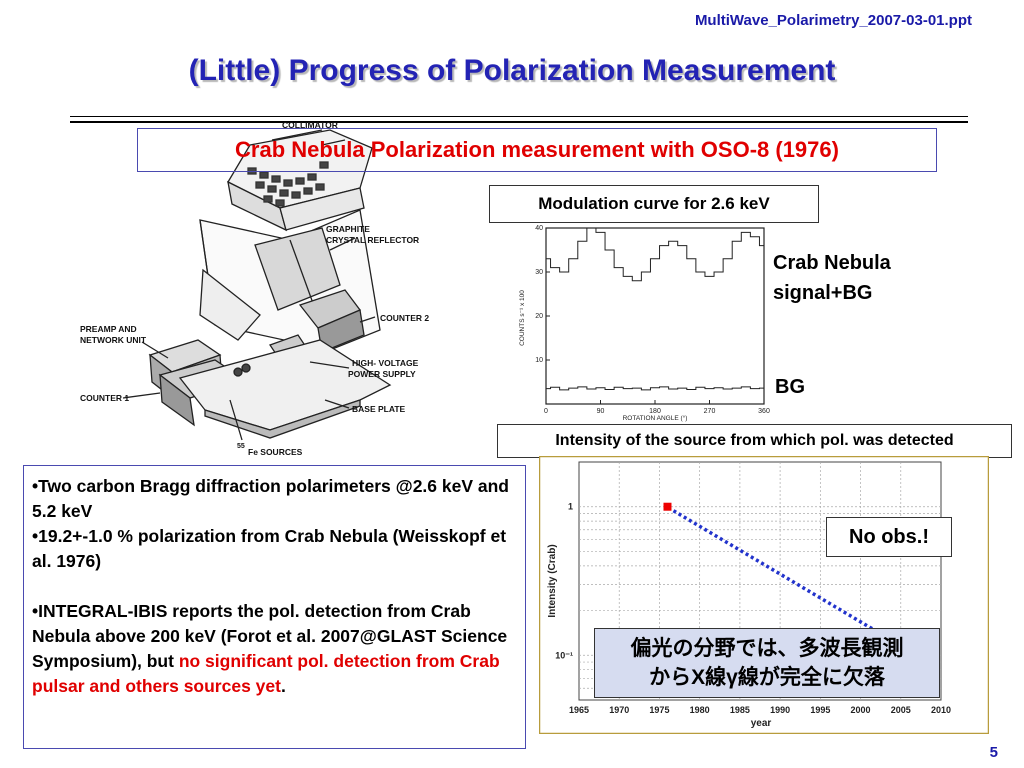 The height and width of the screenshot is (768, 1024). What do you see at coordinates (539, 228) in the screenshot?
I see `mod-ytick-label: 40` at bounding box center [539, 228].